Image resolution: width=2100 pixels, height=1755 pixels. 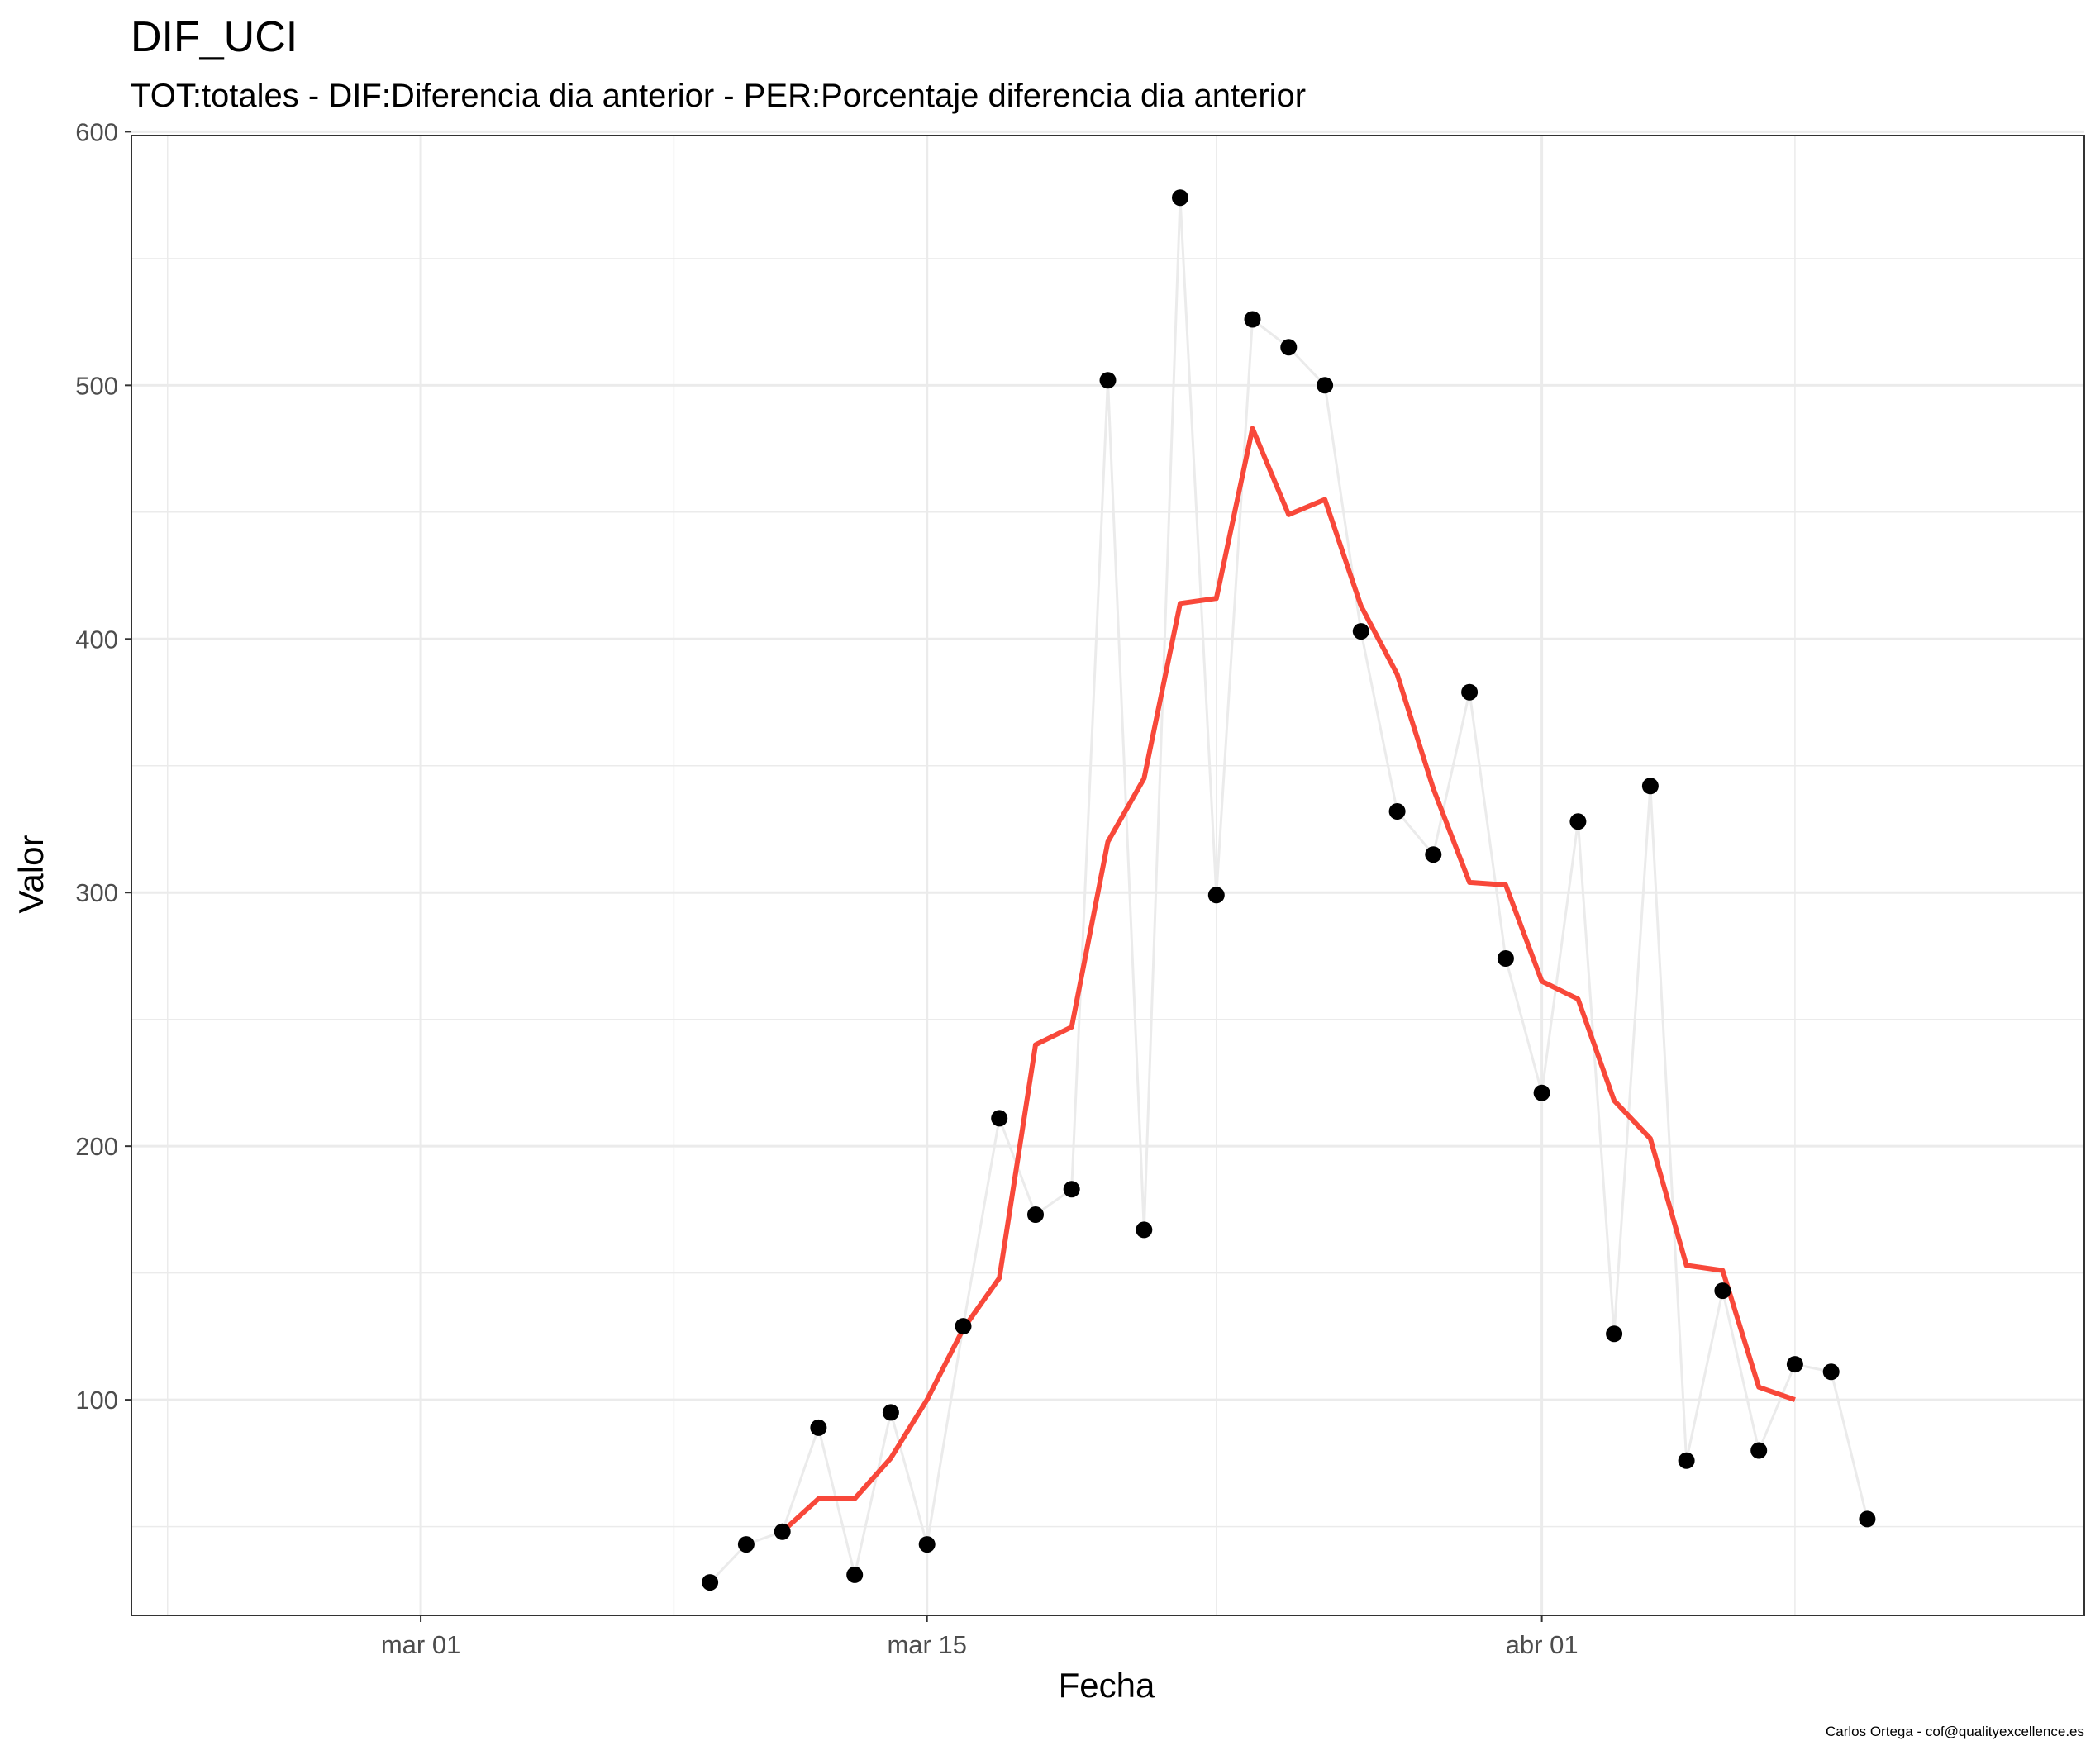 What do you see at coordinates (980, 1637) in the screenshot?
I see `x-axis: mar 01 mar 15 abr 01` at bounding box center [980, 1637].